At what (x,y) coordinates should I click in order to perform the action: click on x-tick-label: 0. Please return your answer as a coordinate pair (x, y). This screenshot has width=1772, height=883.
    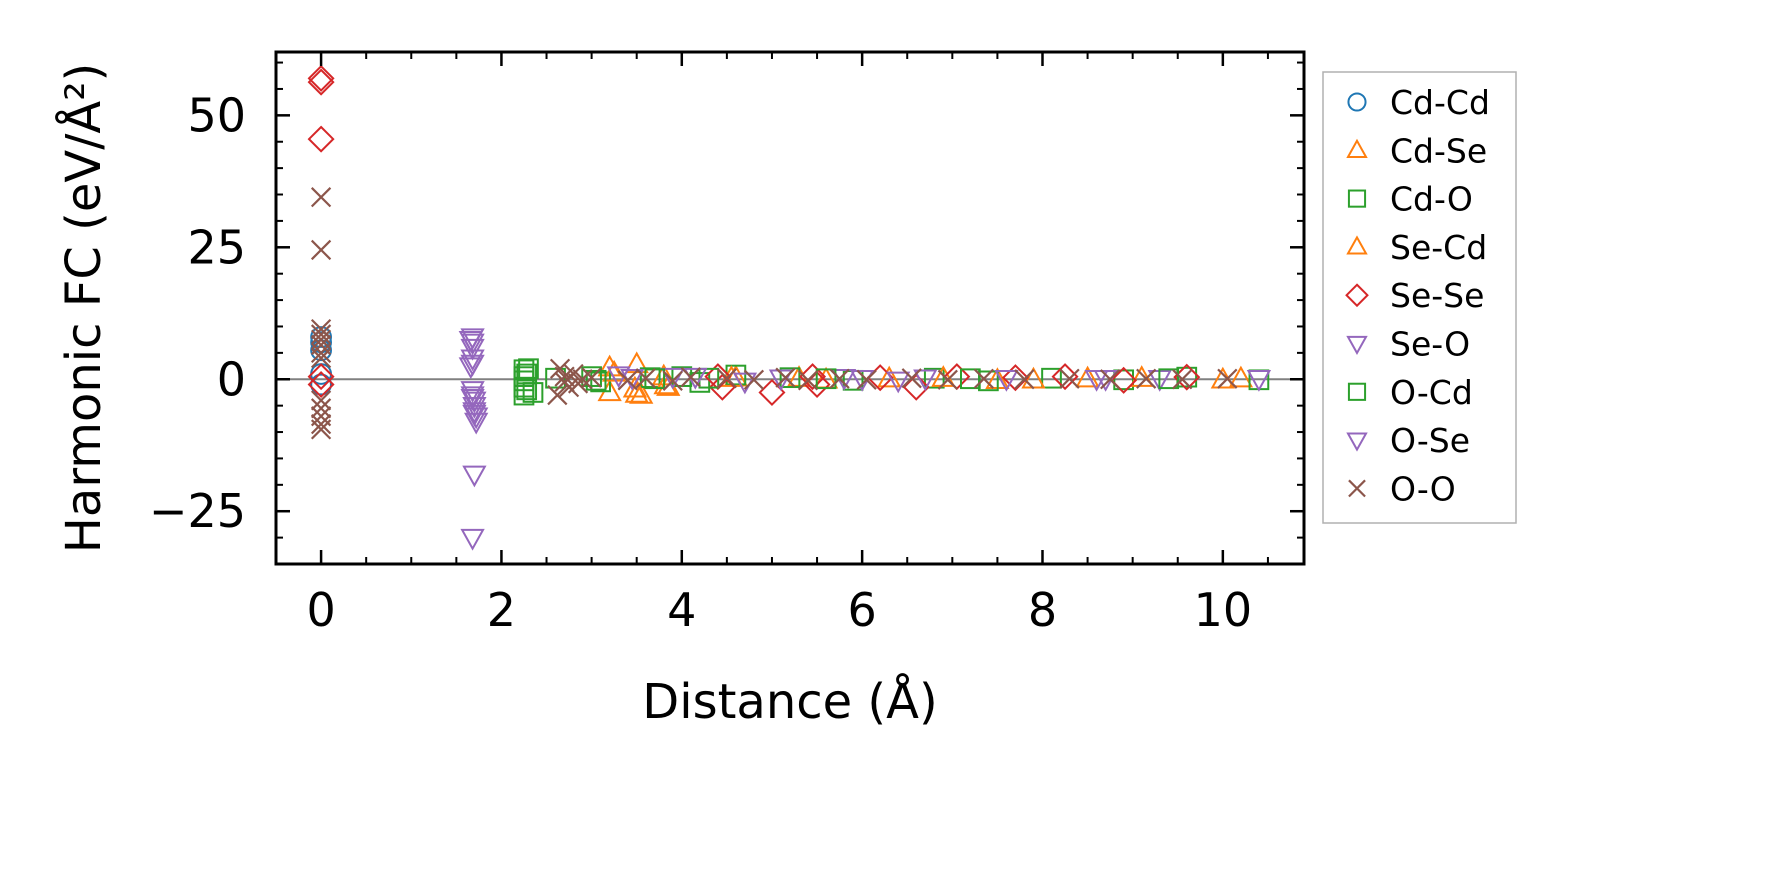
    Looking at the image, I should click on (320, 610).